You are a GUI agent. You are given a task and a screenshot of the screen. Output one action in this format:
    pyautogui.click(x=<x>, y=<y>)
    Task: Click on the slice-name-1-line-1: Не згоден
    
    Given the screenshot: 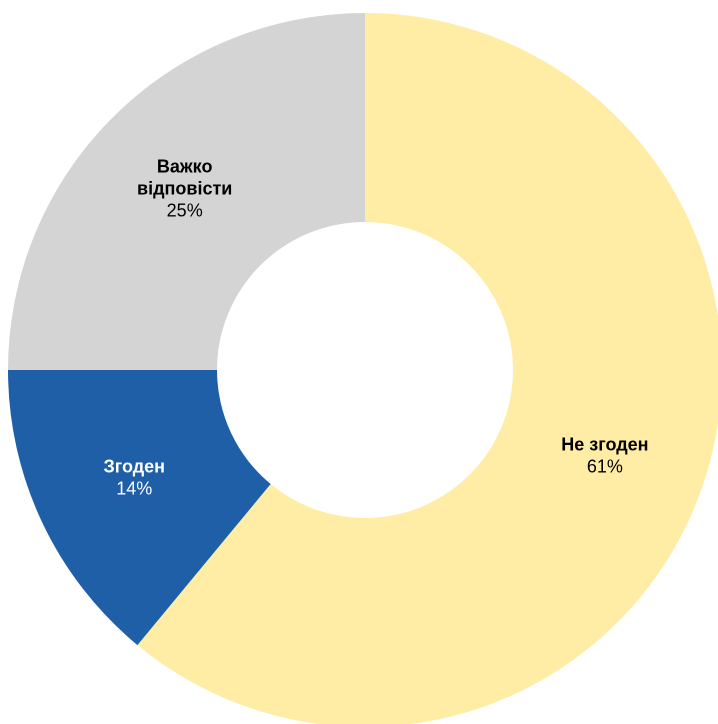 What is the action you would take?
    pyautogui.click(x=604, y=444)
    